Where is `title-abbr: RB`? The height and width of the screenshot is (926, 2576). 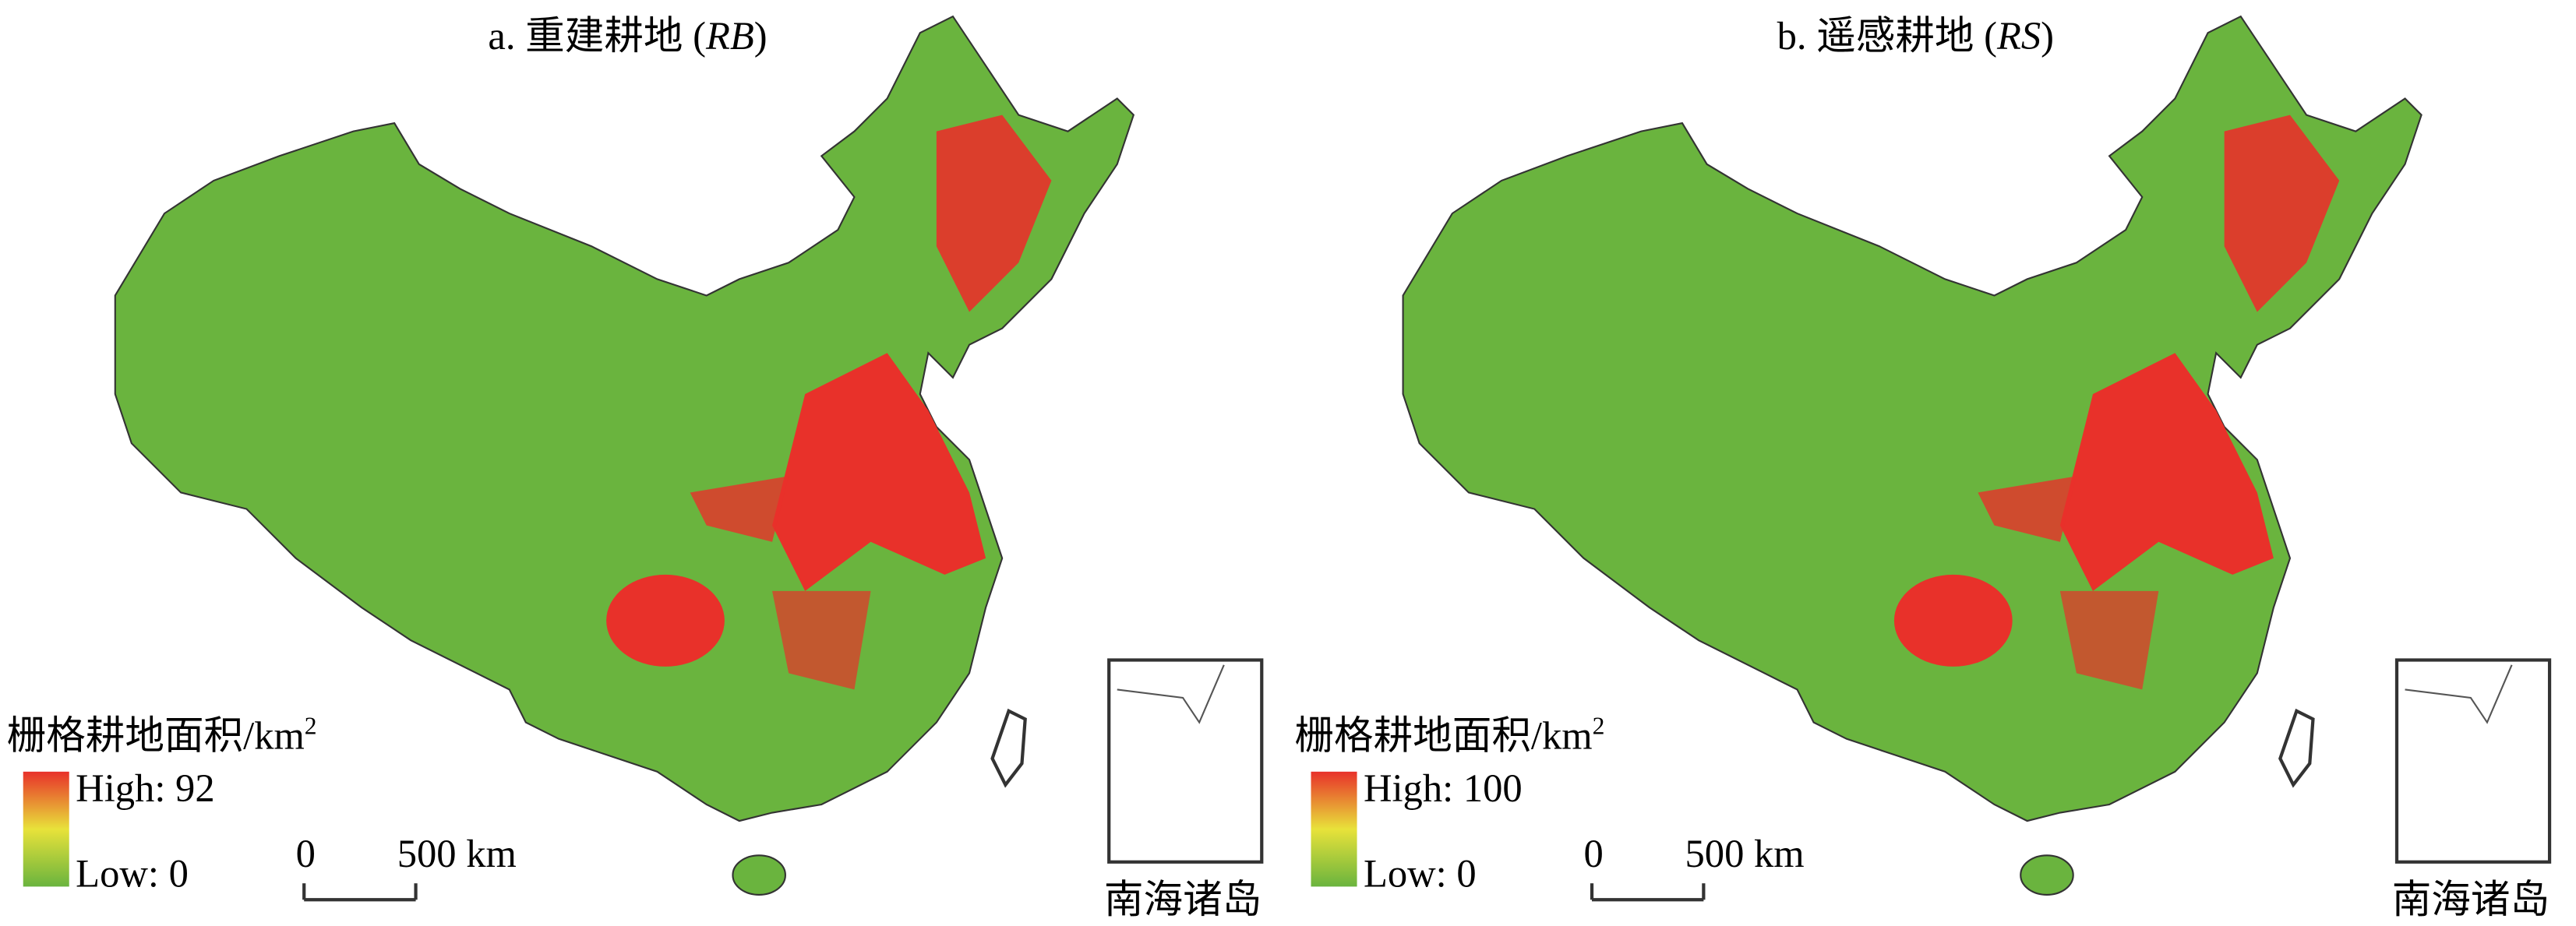 title-abbr: RB is located at coordinates (729, 36).